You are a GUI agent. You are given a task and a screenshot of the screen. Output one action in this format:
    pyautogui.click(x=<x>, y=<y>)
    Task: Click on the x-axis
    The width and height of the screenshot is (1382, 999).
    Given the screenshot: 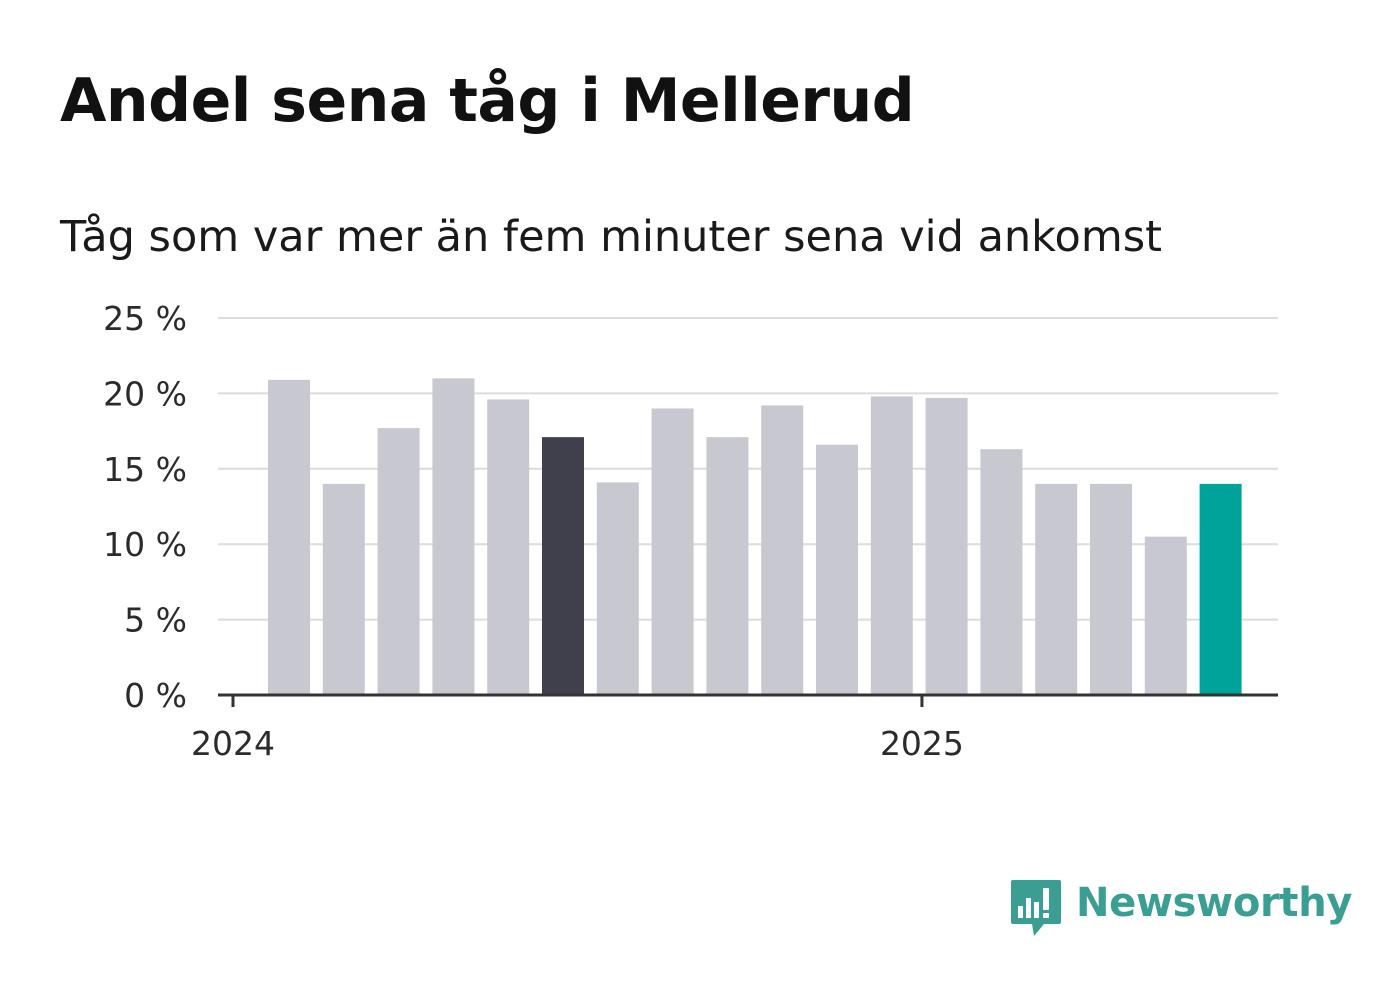 What is the action you would take?
    pyautogui.click(x=748, y=700)
    